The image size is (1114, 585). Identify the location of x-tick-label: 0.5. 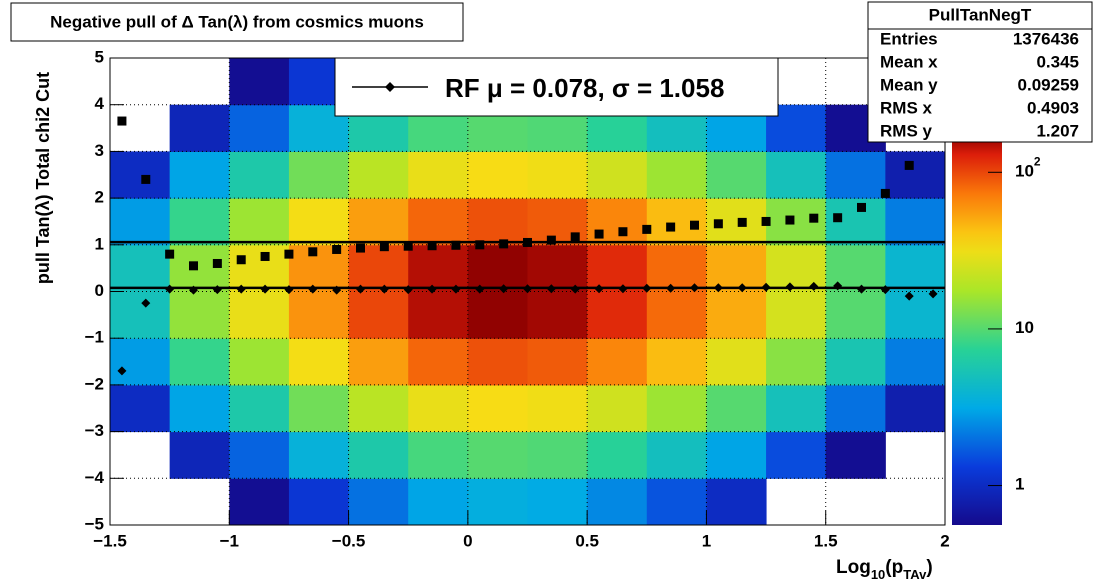
(587, 540).